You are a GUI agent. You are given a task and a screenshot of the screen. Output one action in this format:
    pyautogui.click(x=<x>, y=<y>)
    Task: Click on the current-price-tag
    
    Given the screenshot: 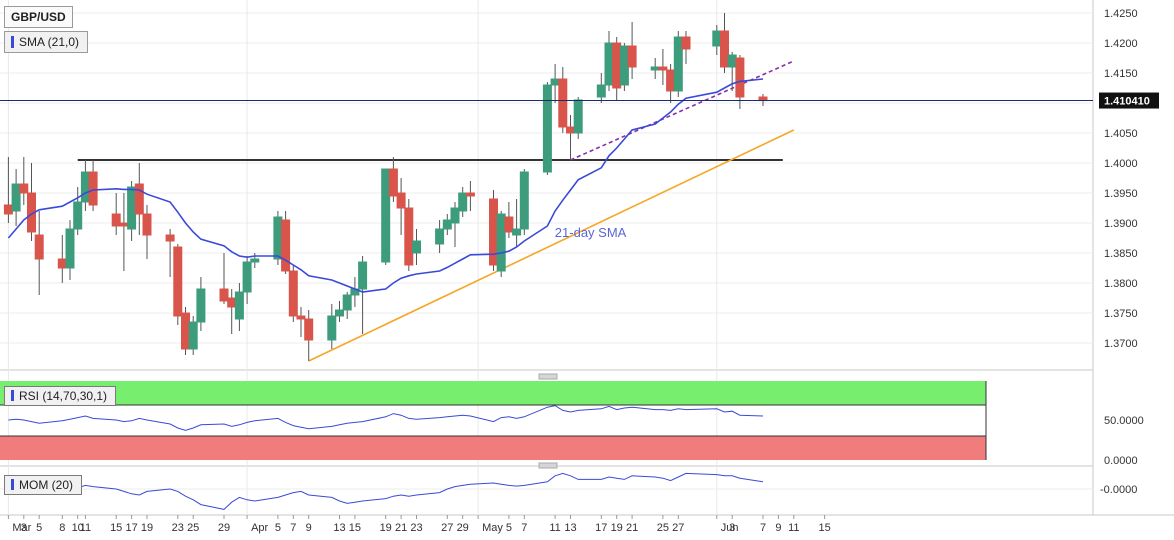 What is the action you would take?
    pyautogui.click(x=1129, y=100)
    